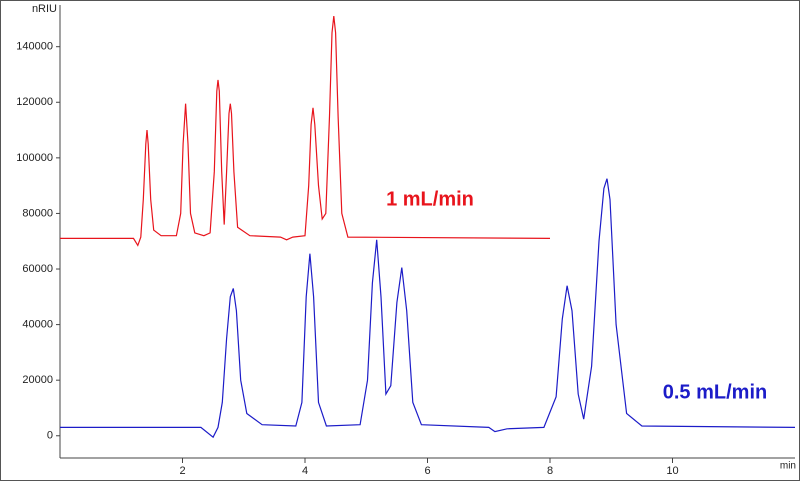 This screenshot has height=481, width=800. I want to click on y-tick-label: 60000, so click(37, 269).